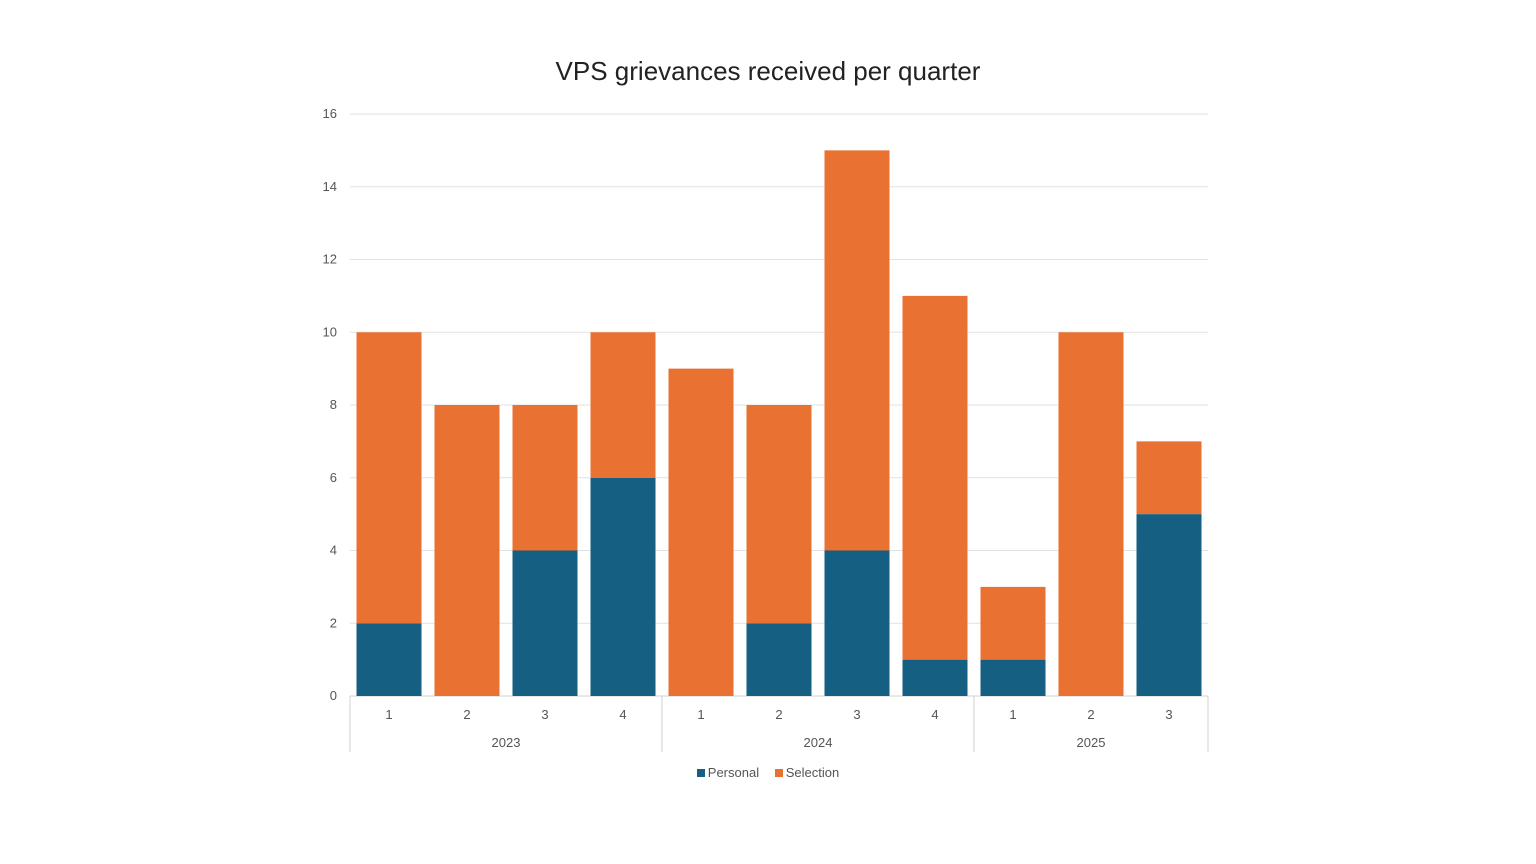  I want to click on y-tick-label: 8, so click(333, 404).